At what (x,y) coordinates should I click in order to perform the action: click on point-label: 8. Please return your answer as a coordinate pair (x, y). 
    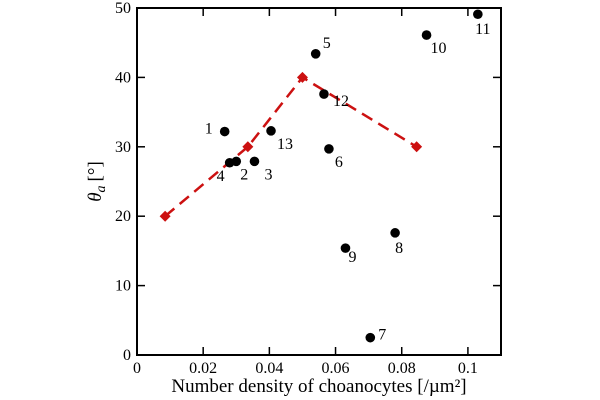
    Looking at the image, I should click on (399, 248).